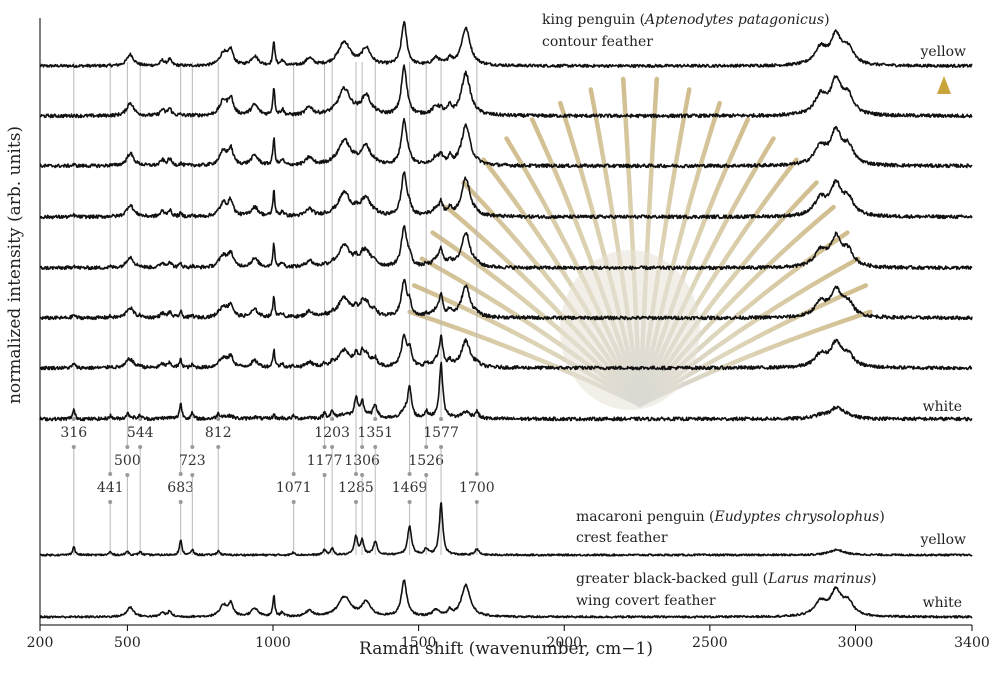 The height and width of the screenshot is (686, 992). Describe the element at coordinates (426, 461) in the screenshot. I see `peak-label: 1526` at that location.